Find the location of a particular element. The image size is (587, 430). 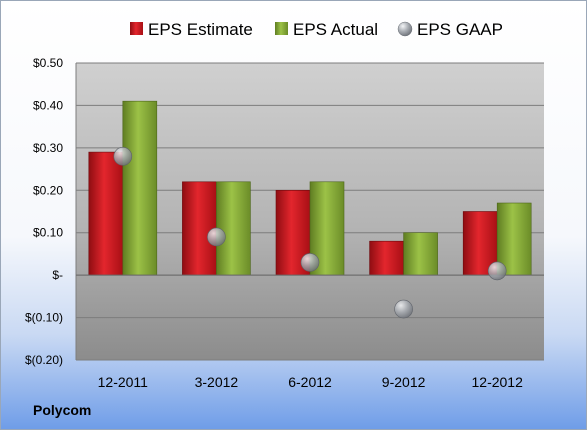

y-tick-label: $0.20 is located at coordinates (48, 190).